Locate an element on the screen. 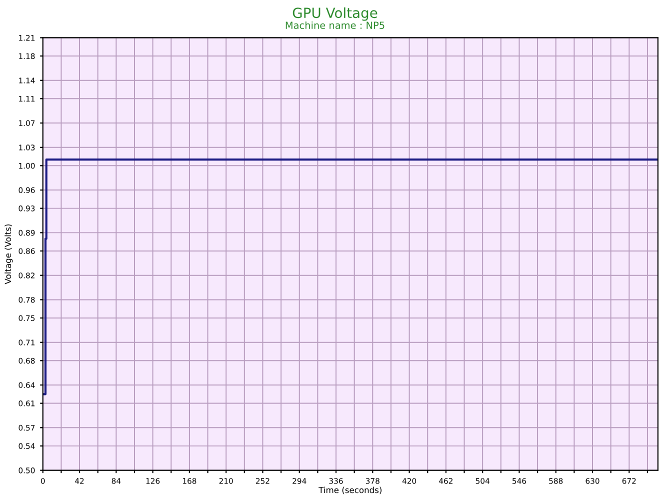 The image size is (670, 503). x-axis-title: Time (seconds) is located at coordinates (350, 490).